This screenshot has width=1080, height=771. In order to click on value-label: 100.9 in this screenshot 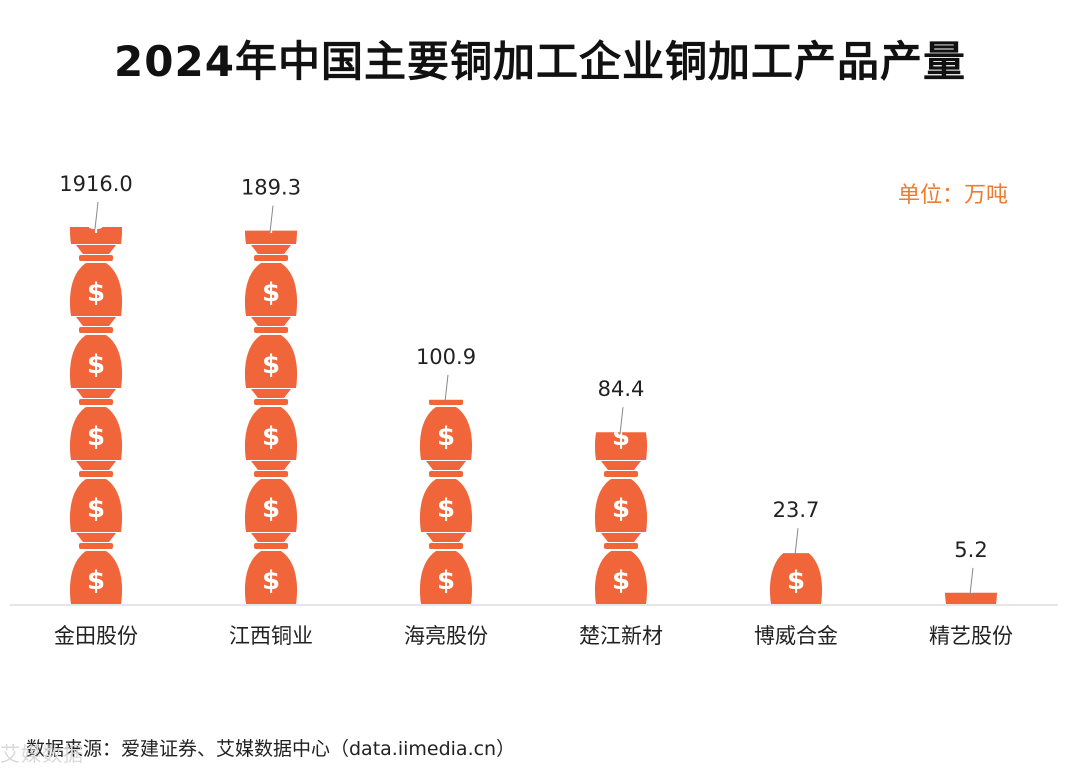, I will do `click(446, 357)`.